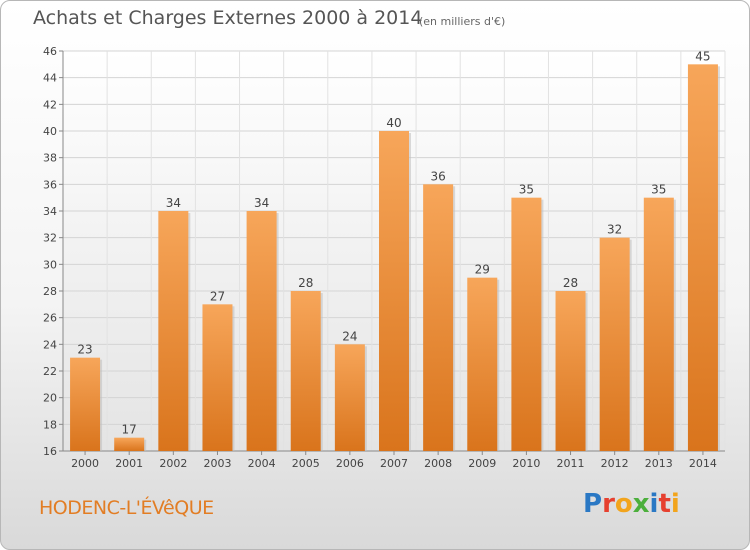 This screenshot has height=550, width=750. I want to click on x-tick-label: 2000, so click(85, 463).